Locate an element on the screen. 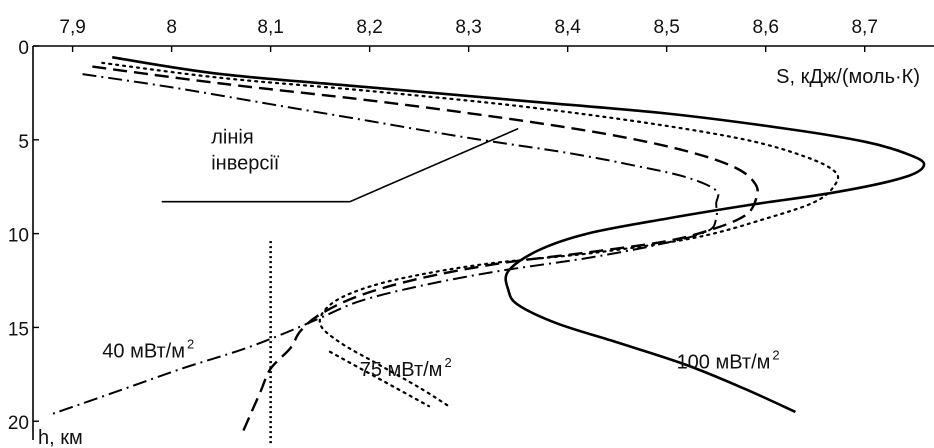 The image size is (934, 448). x-tick-label: 8 is located at coordinates (171, 27).